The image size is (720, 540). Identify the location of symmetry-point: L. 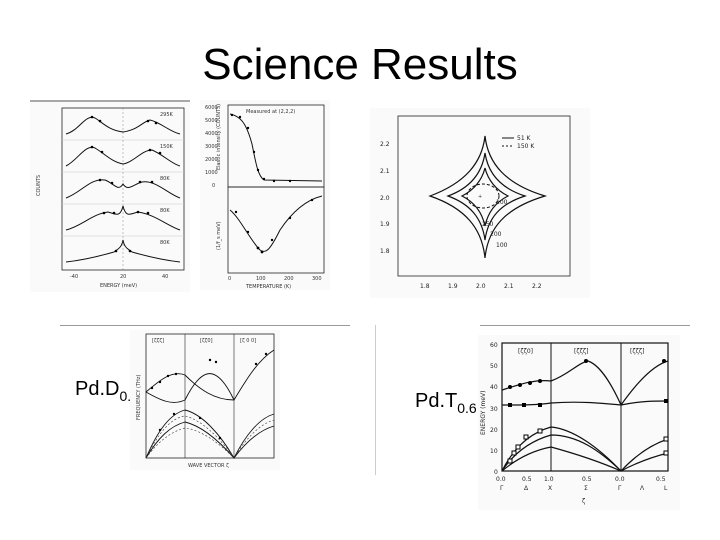
(666, 488).